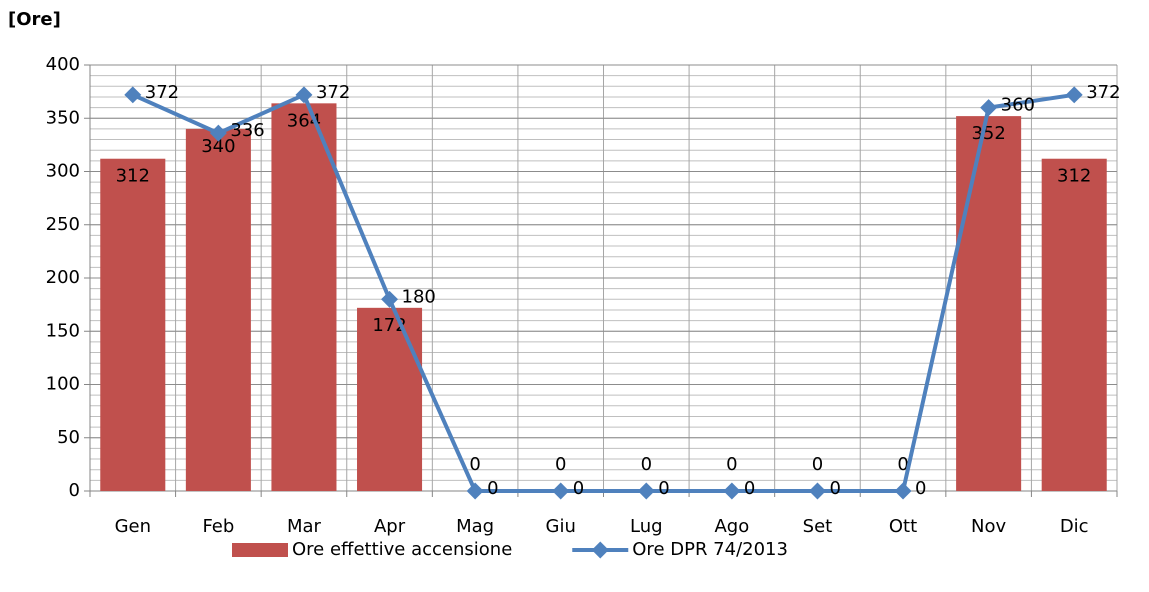  I want to click on x-tick-label: Feb, so click(218, 526).